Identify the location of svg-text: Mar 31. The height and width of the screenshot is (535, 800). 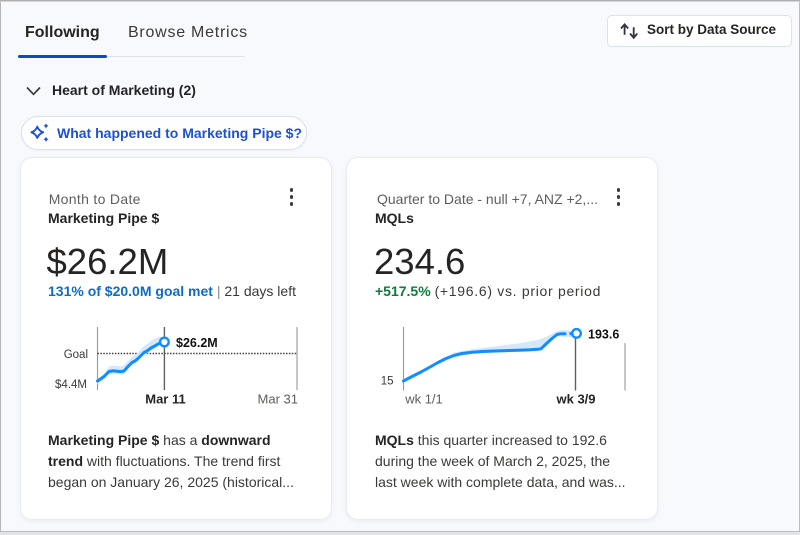
(278, 399).